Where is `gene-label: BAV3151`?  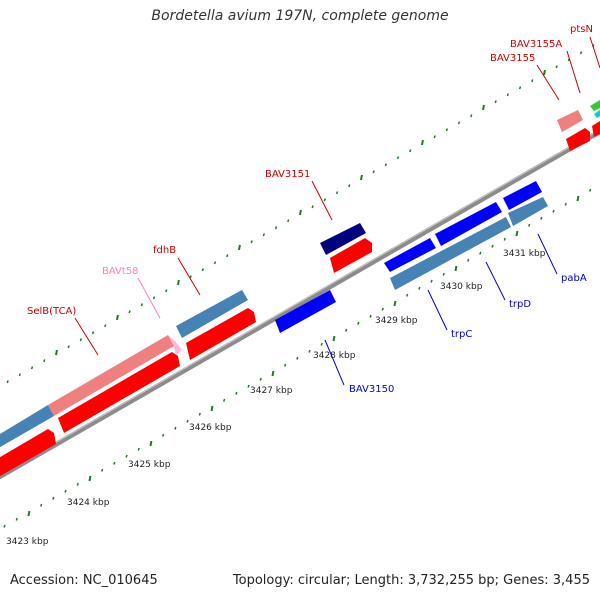 gene-label: BAV3151 is located at coordinates (287, 174).